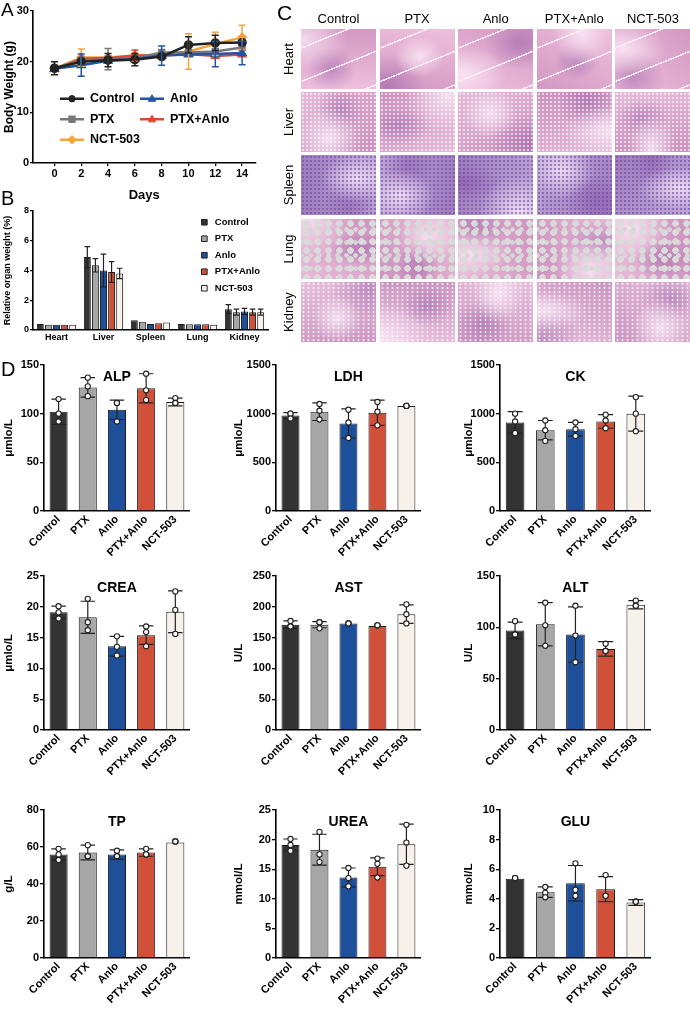 The width and height of the screenshot is (690, 1015). Describe the element at coordinates (288, 122) in the screenshot. I see `category-label: Liver` at that location.